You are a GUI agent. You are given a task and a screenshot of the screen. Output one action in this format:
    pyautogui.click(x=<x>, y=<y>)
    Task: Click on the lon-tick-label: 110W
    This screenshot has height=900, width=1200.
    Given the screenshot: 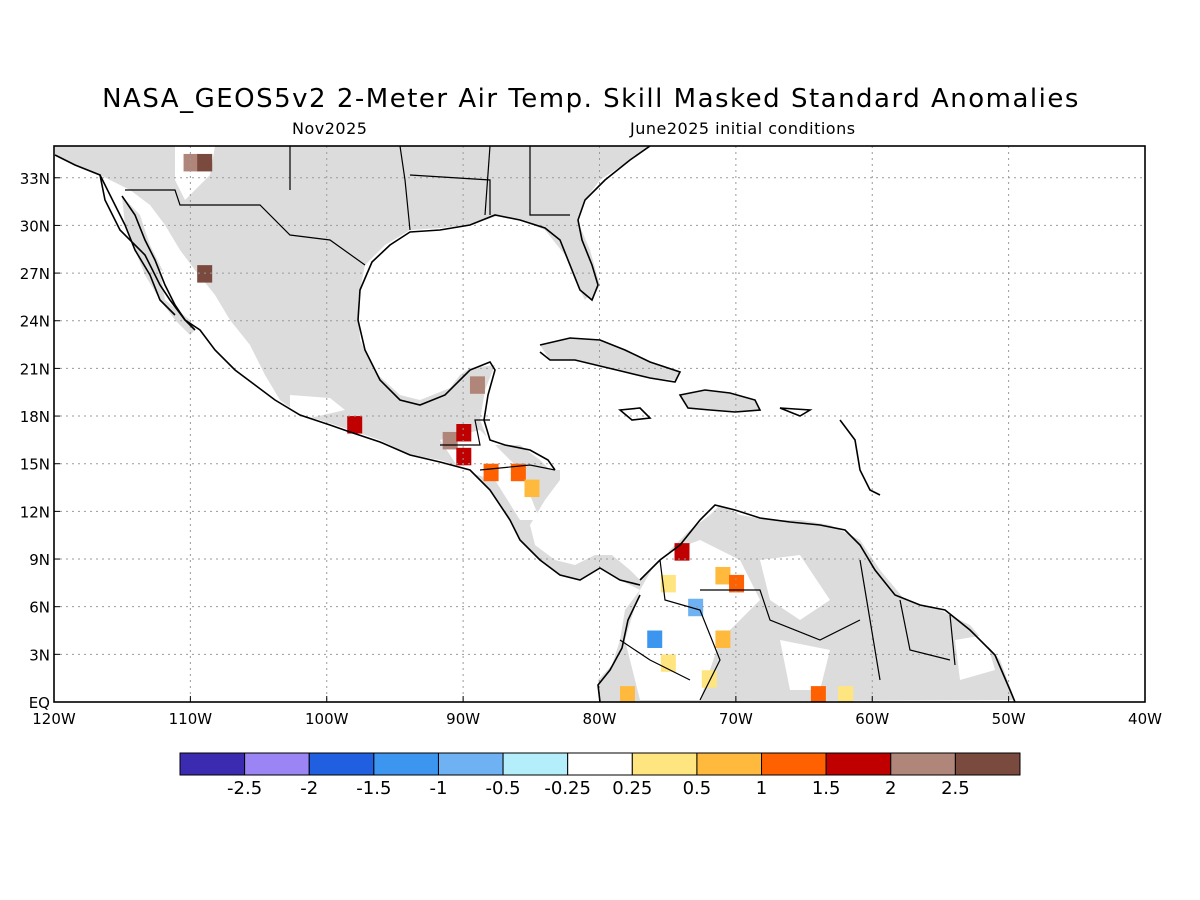 What is the action you would take?
    pyautogui.click(x=191, y=719)
    